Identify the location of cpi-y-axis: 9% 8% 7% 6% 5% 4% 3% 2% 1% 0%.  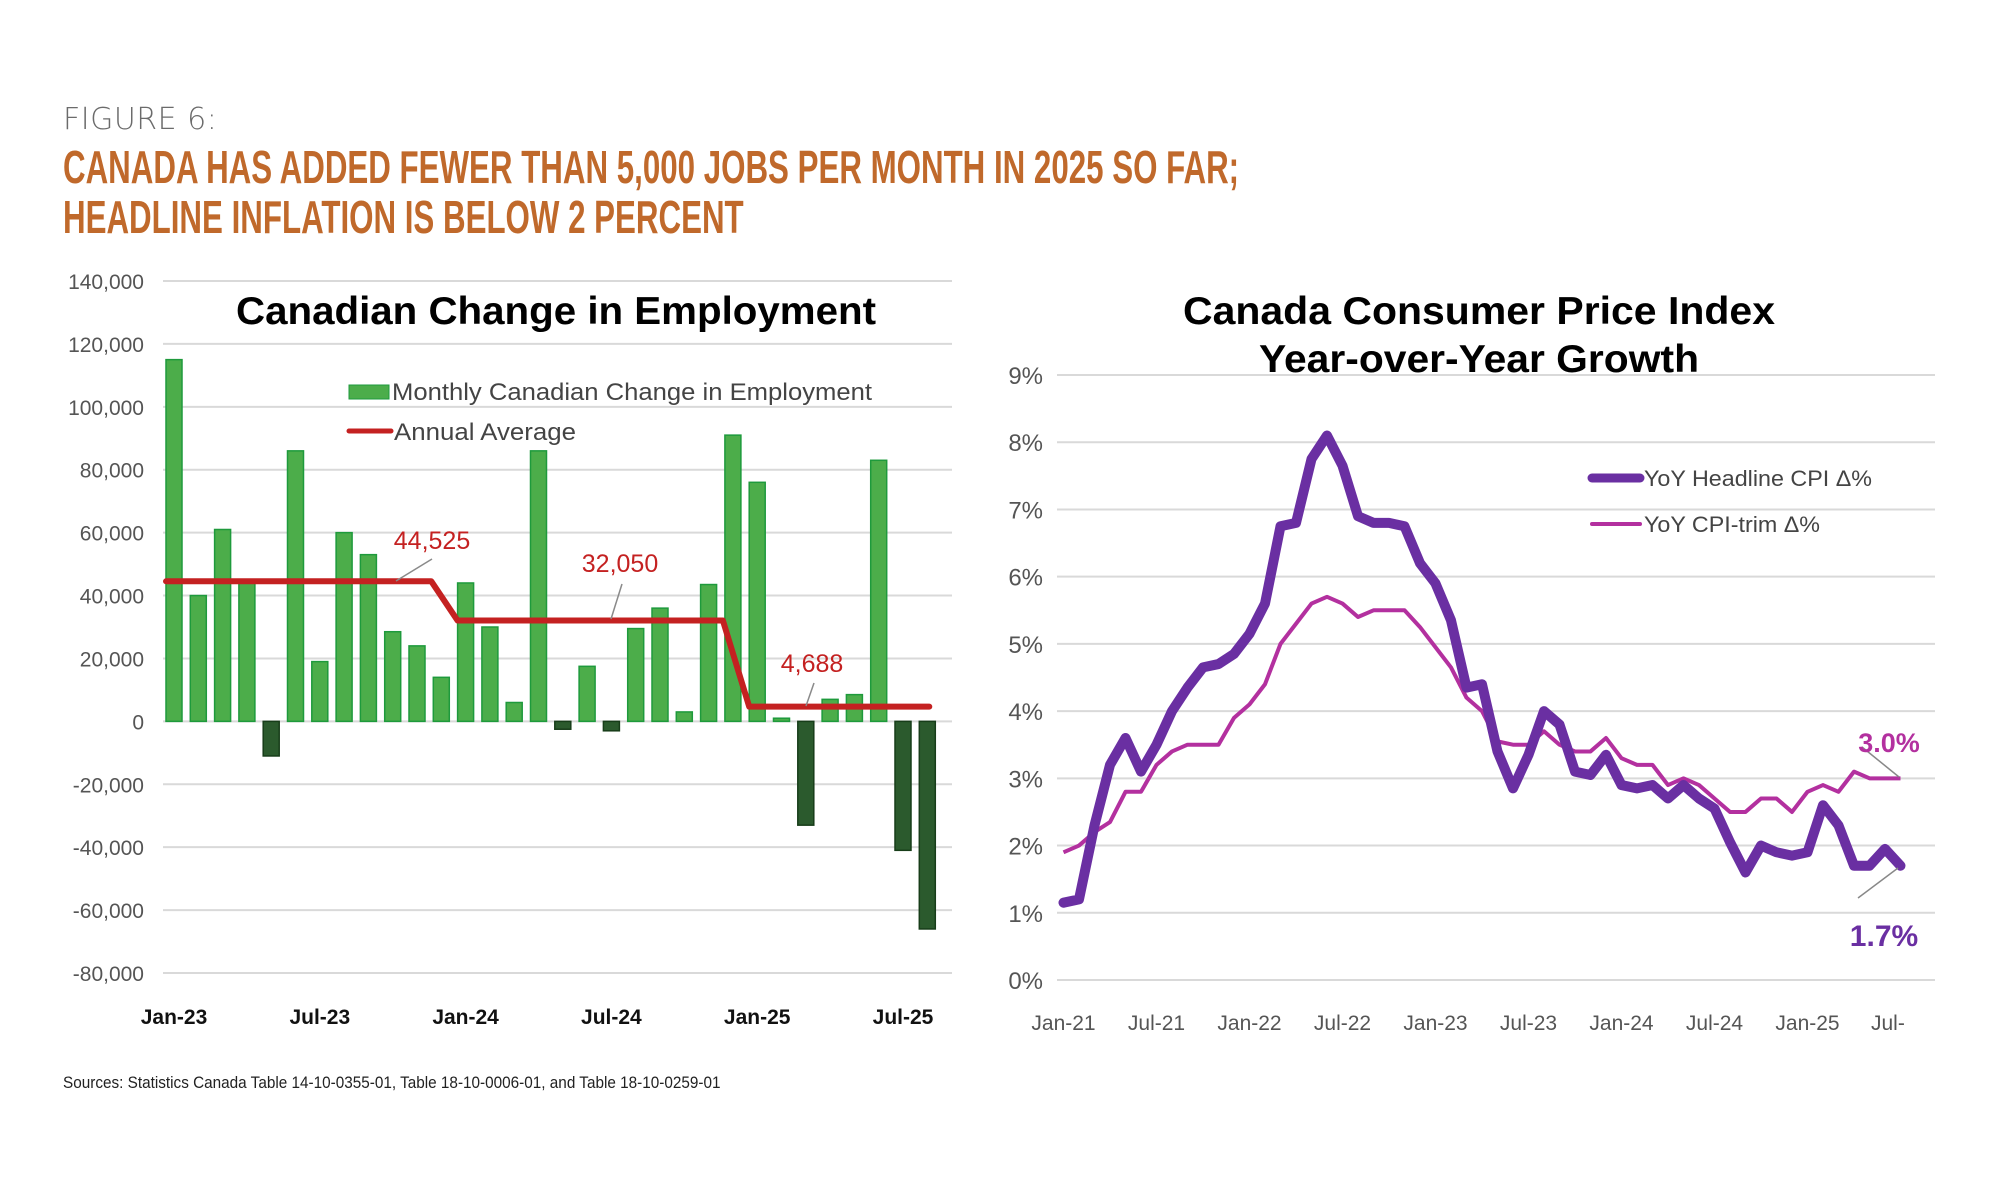
(1025, 679).